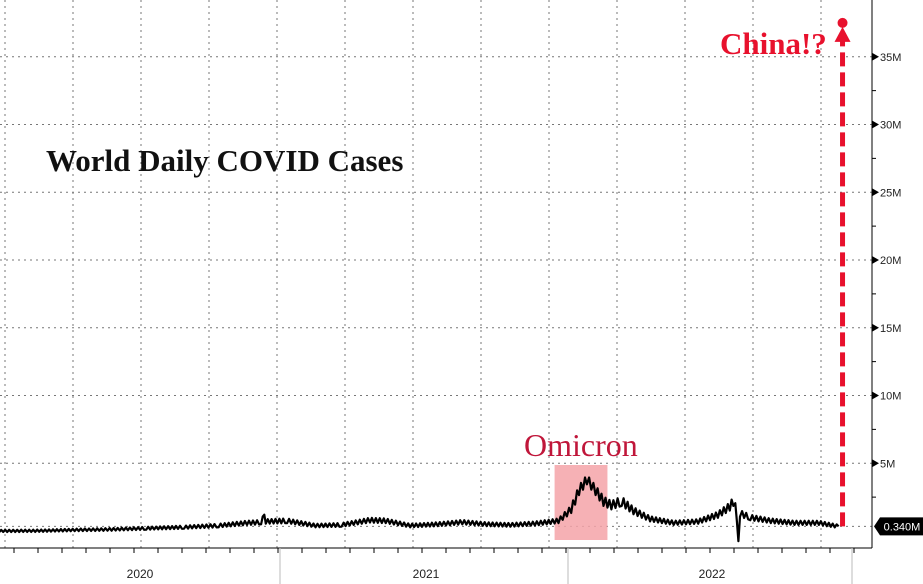 The width and height of the screenshot is (923, 584). Describe the element at coordinates (420, 509) in the screenshot. I see `series-line` at that location.